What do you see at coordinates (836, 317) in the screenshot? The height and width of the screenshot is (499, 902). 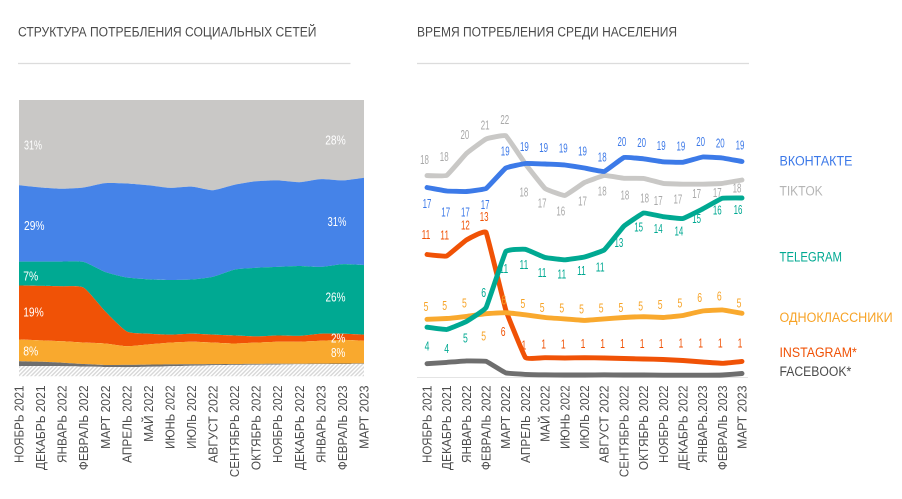 I see `svg-text: ОДНОКЛАССНИКИ` at bounding box center [836, 317].